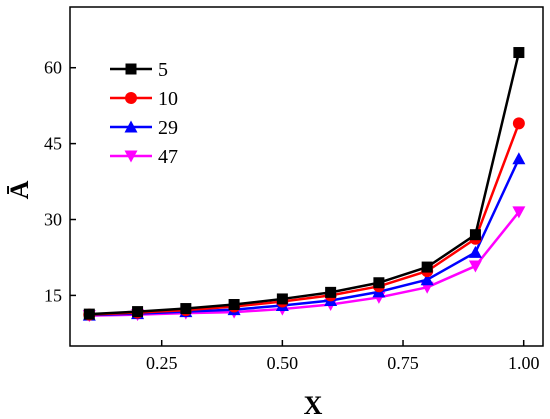  I want to click on legend-label: 29, so click(168, 128).